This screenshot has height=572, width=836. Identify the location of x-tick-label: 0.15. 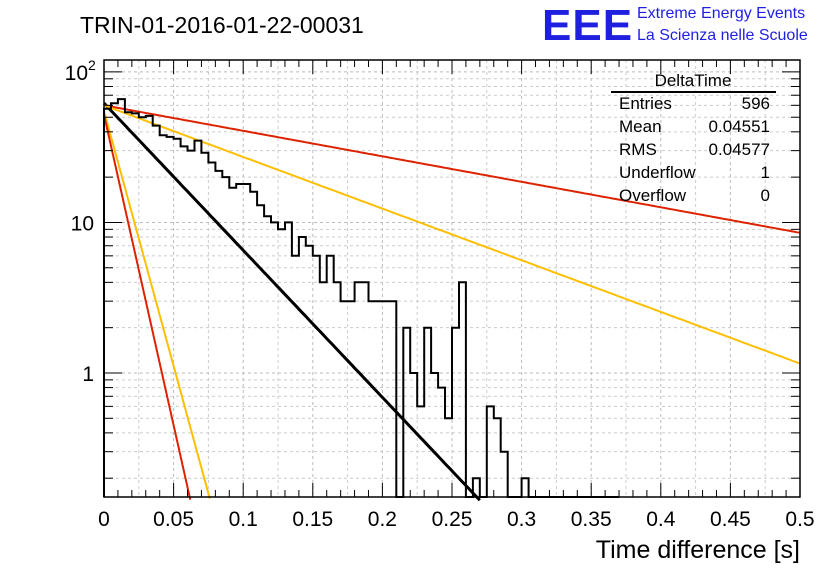
(312, 519).